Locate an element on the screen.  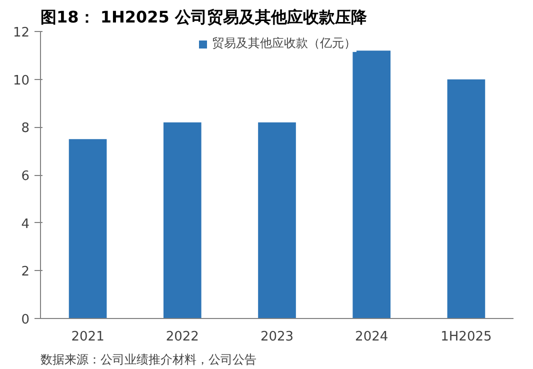
chart-title: 图18： 1H2025 公司贸易及其他应收款压降 is located at coordinates (204, 17).